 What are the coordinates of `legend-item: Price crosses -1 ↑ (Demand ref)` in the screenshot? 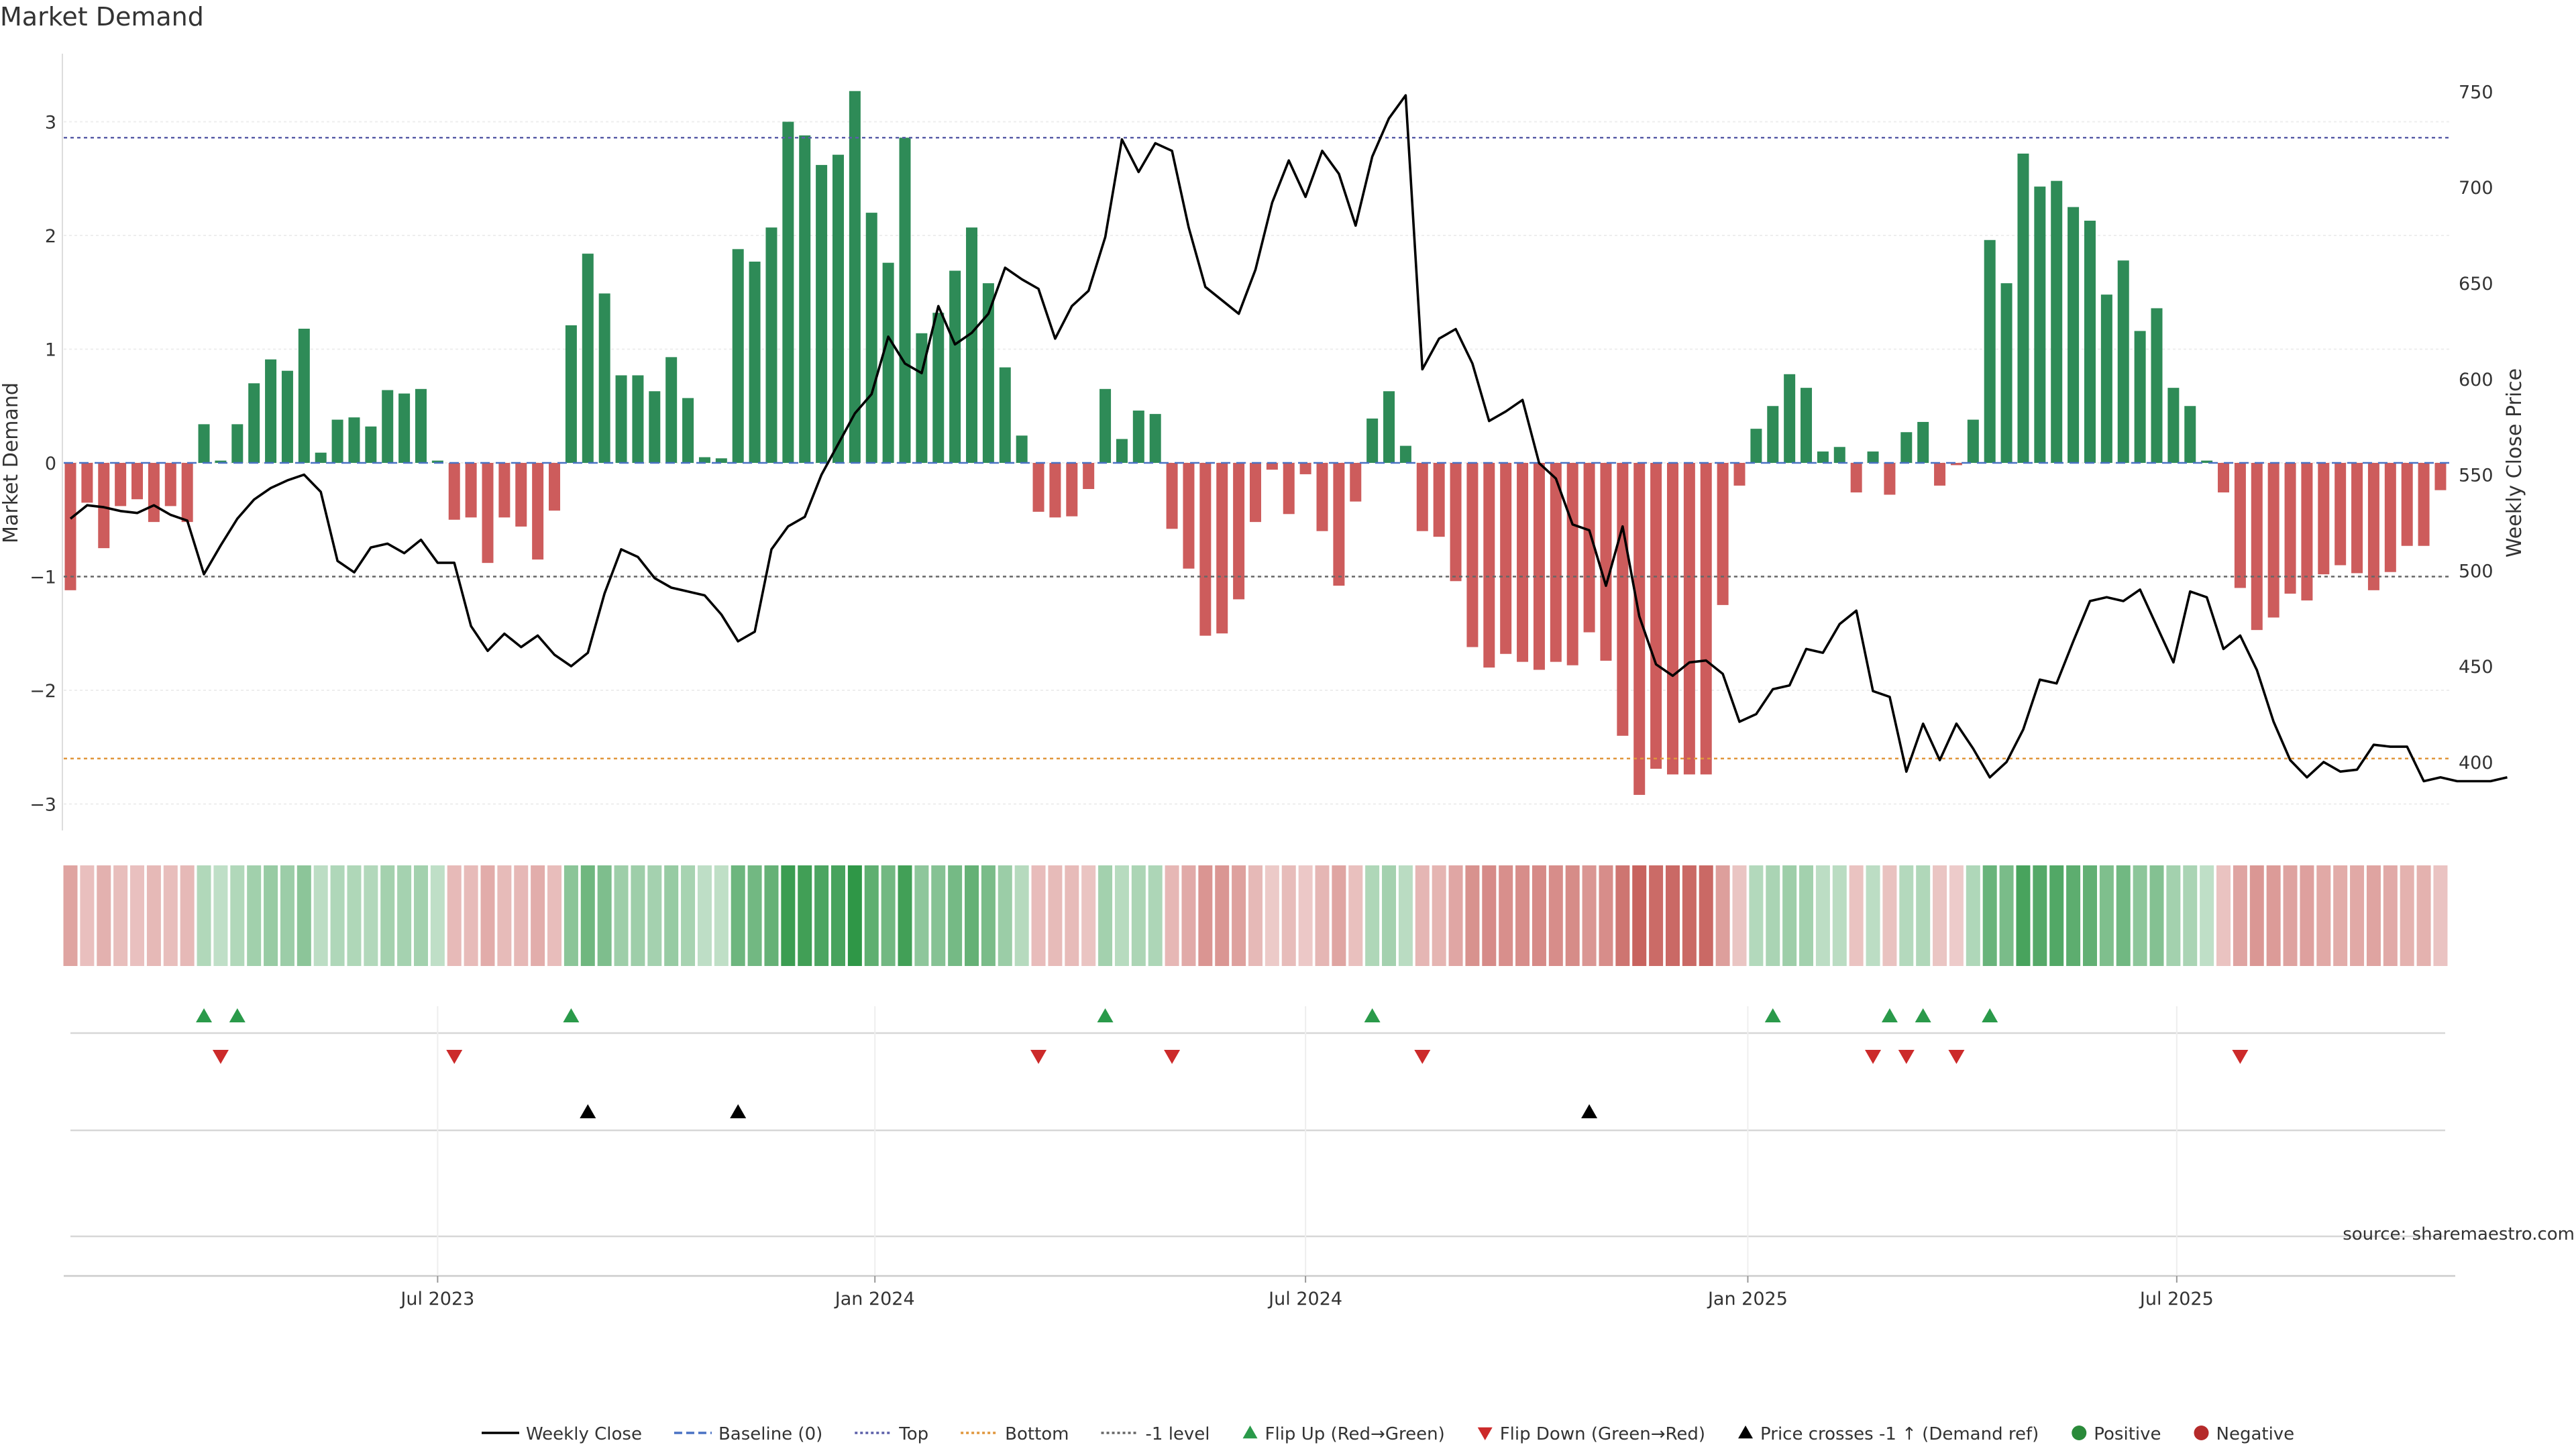 It's located at (1888, 1434).